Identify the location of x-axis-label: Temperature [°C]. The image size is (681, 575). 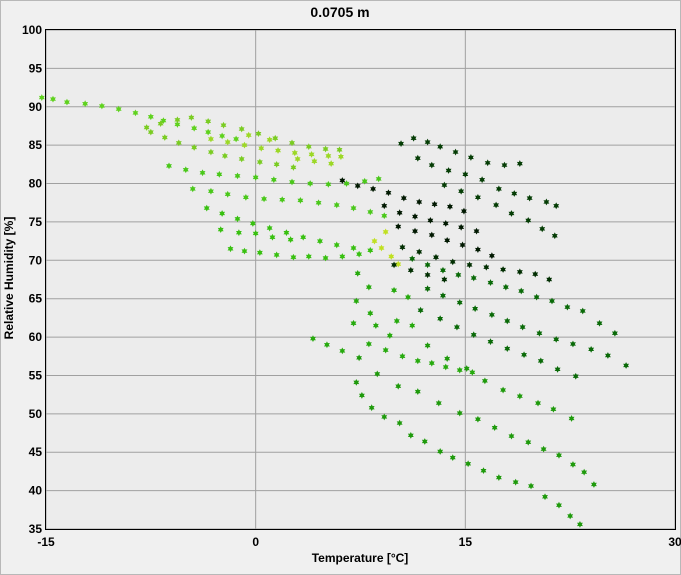
(360, 558).